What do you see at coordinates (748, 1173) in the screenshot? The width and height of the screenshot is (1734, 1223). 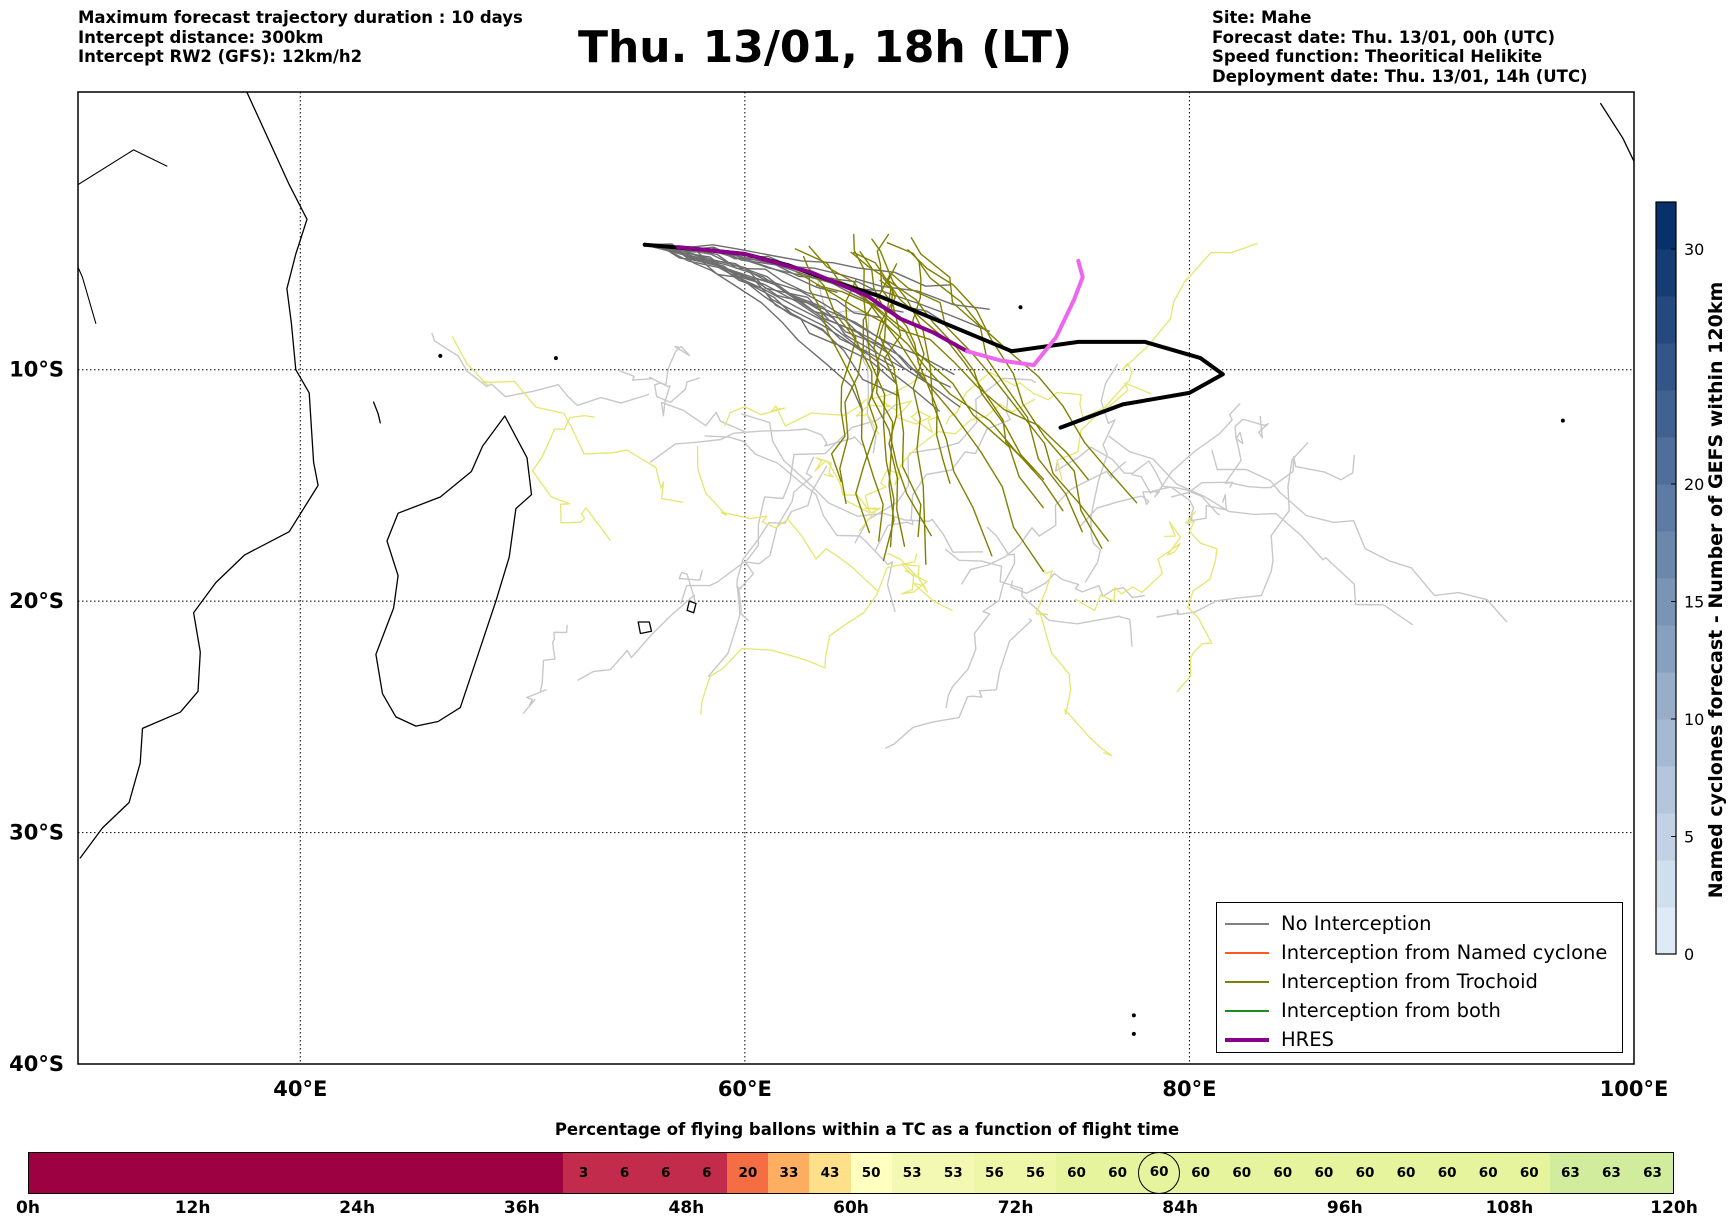 I see `percentage-cell: 20` at bounding box center [748, 1173].